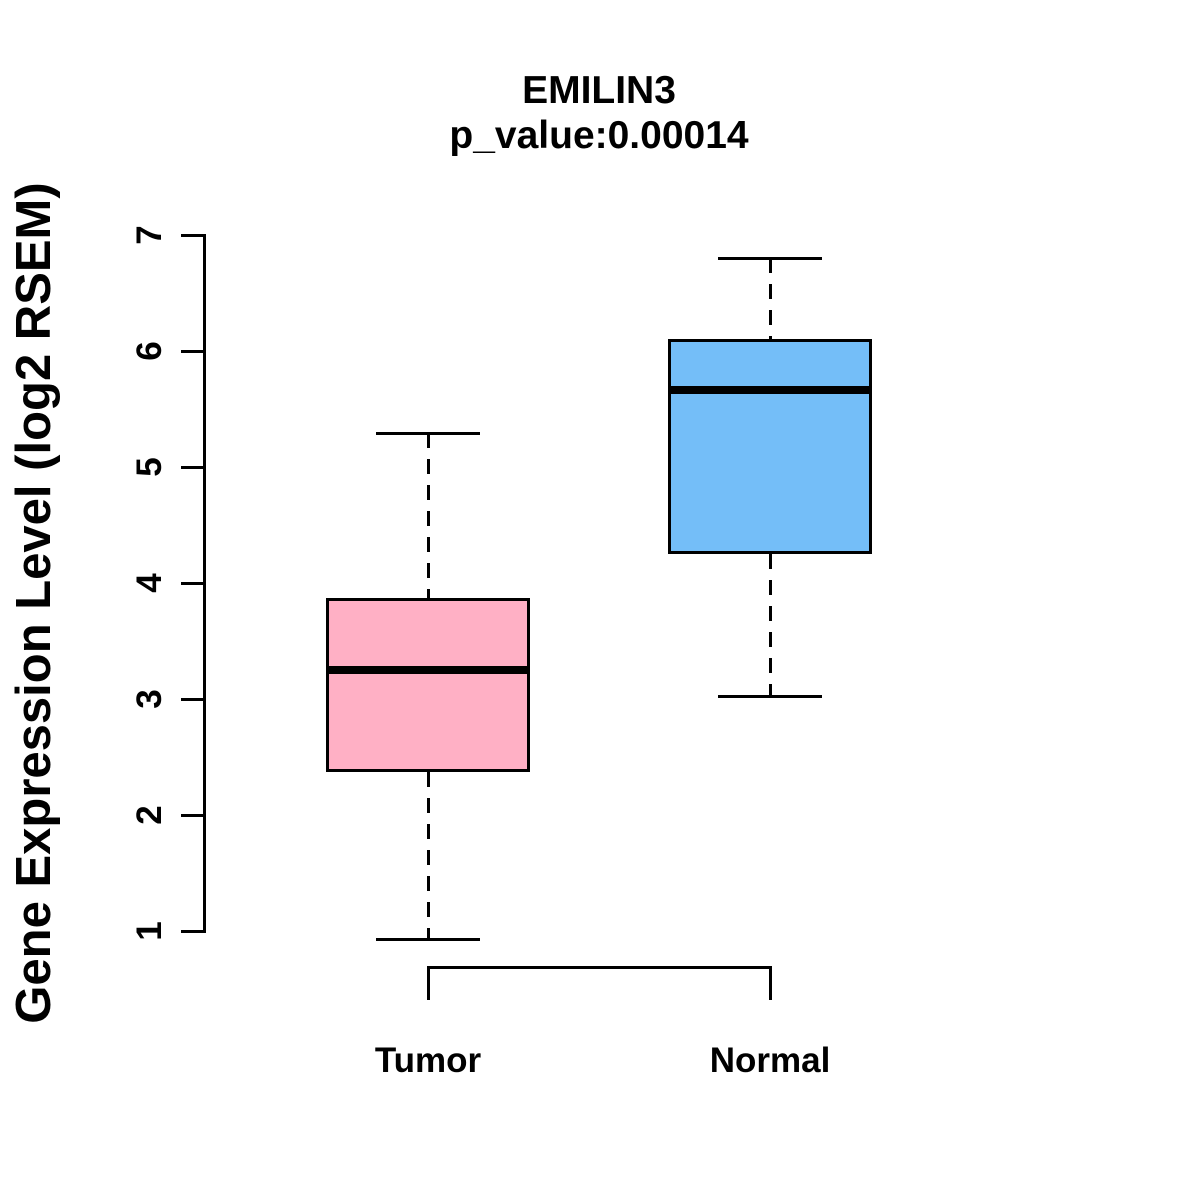 Image resolution: width=1200 pixels, height=1200 pixels. What do you see at coordinates (149, 931) in the screenshot?
I see `y-tick-label: 1` at bounding box center [149, 931].